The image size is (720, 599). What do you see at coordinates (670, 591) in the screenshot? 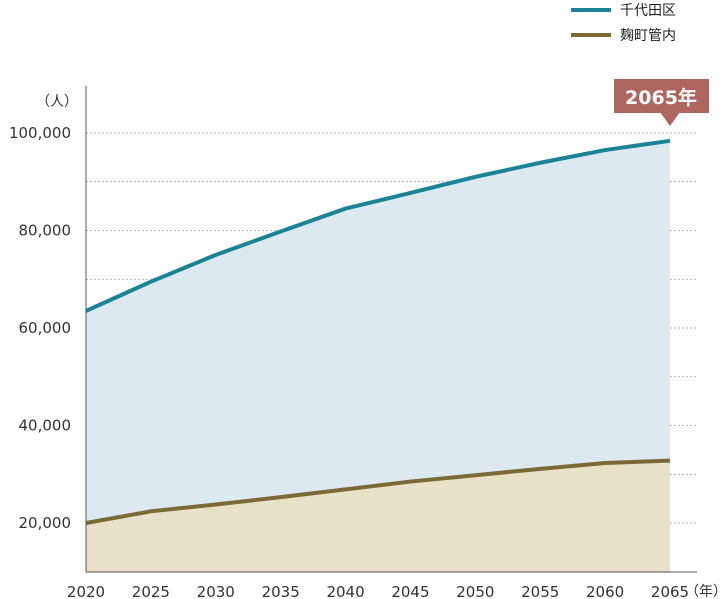
I see `x-tick-label: 2065` at bounding box center [670, 591].